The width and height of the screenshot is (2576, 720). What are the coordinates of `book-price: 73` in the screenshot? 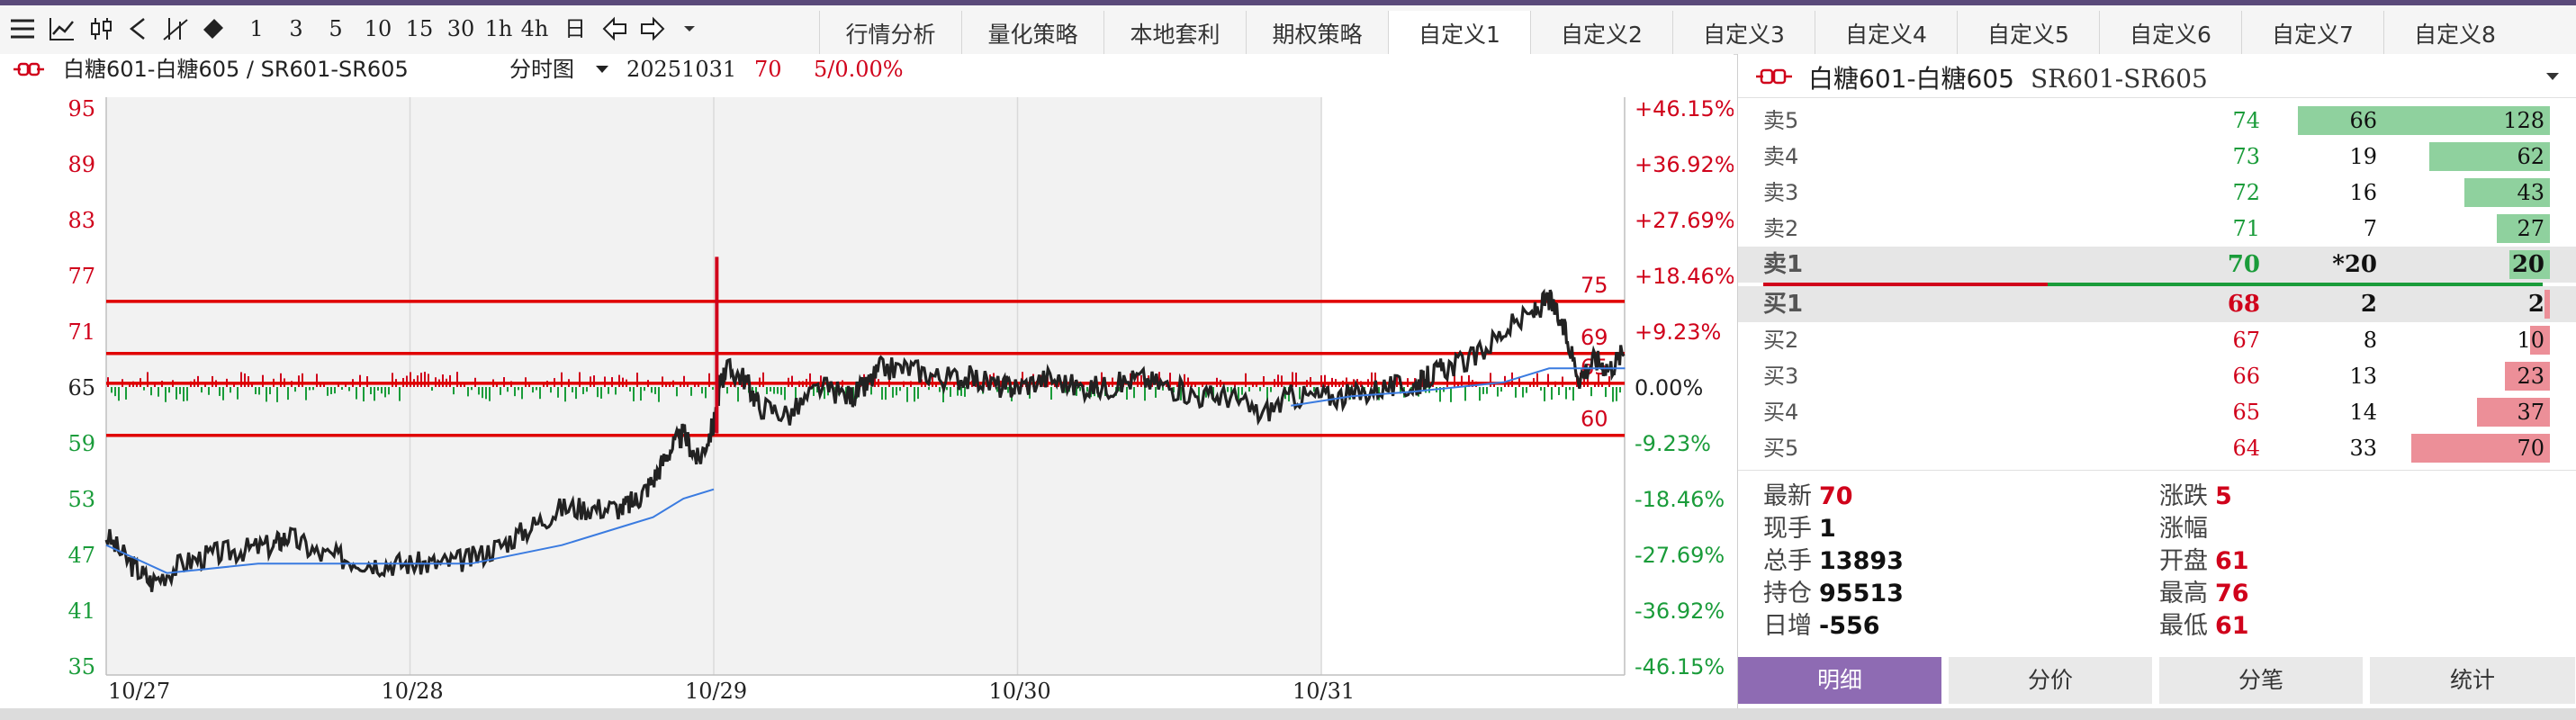 It's located at (2246, 156).